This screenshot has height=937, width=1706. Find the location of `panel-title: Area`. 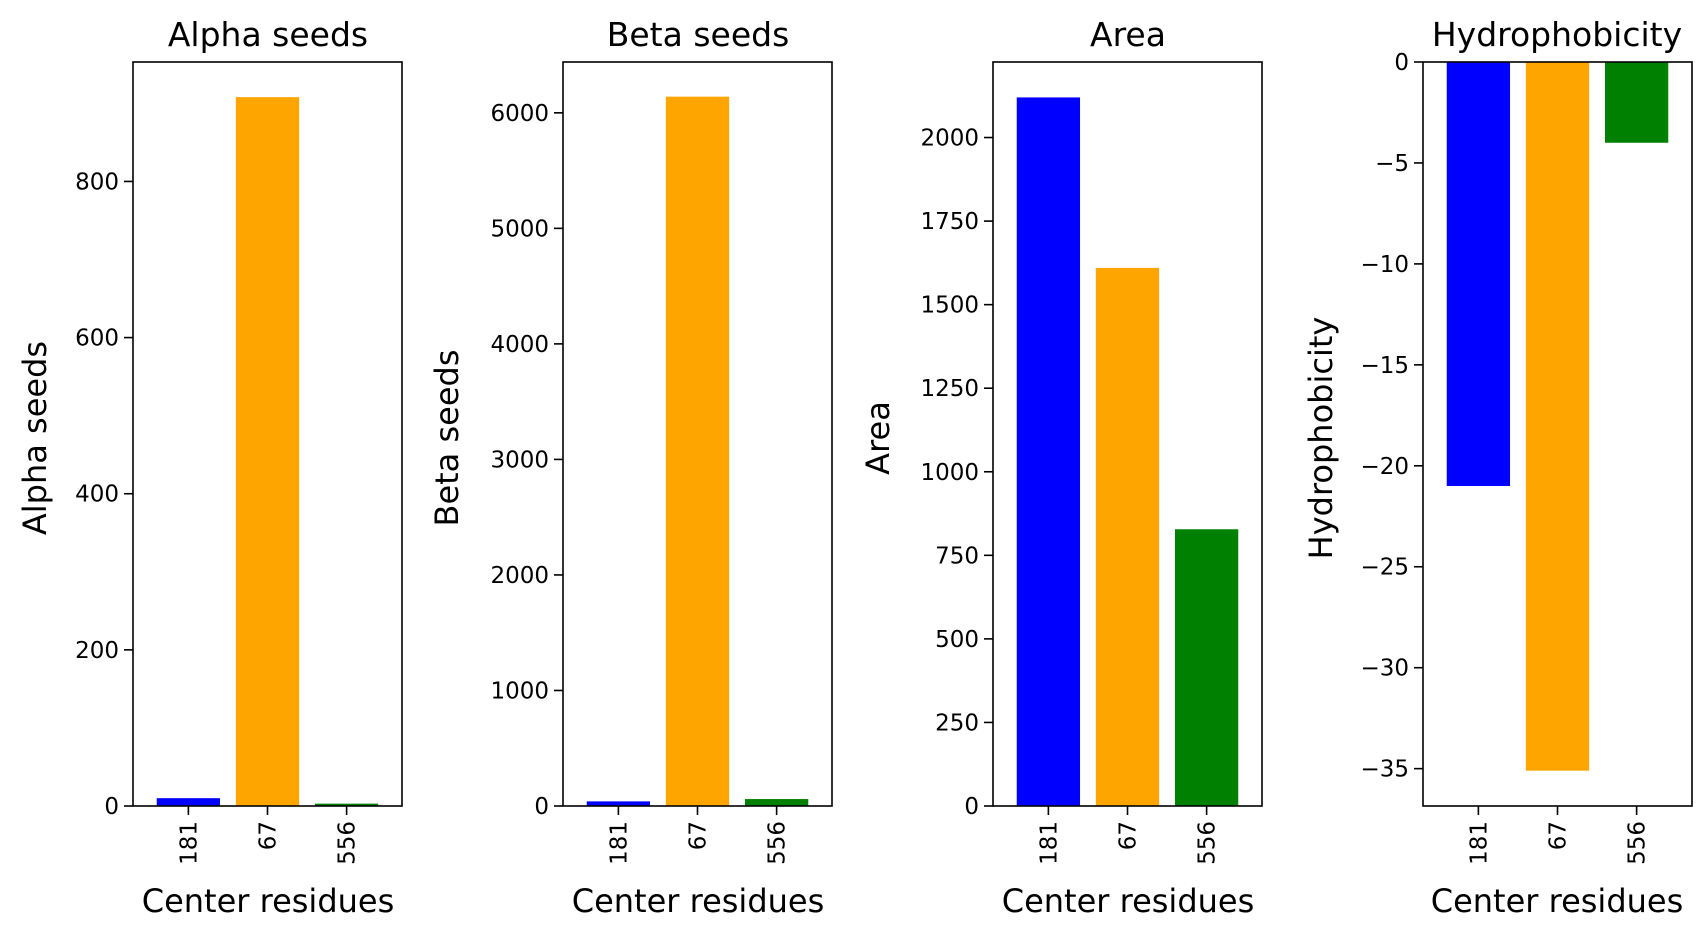

panel-title: Area is located at coordinates (1128, 34).